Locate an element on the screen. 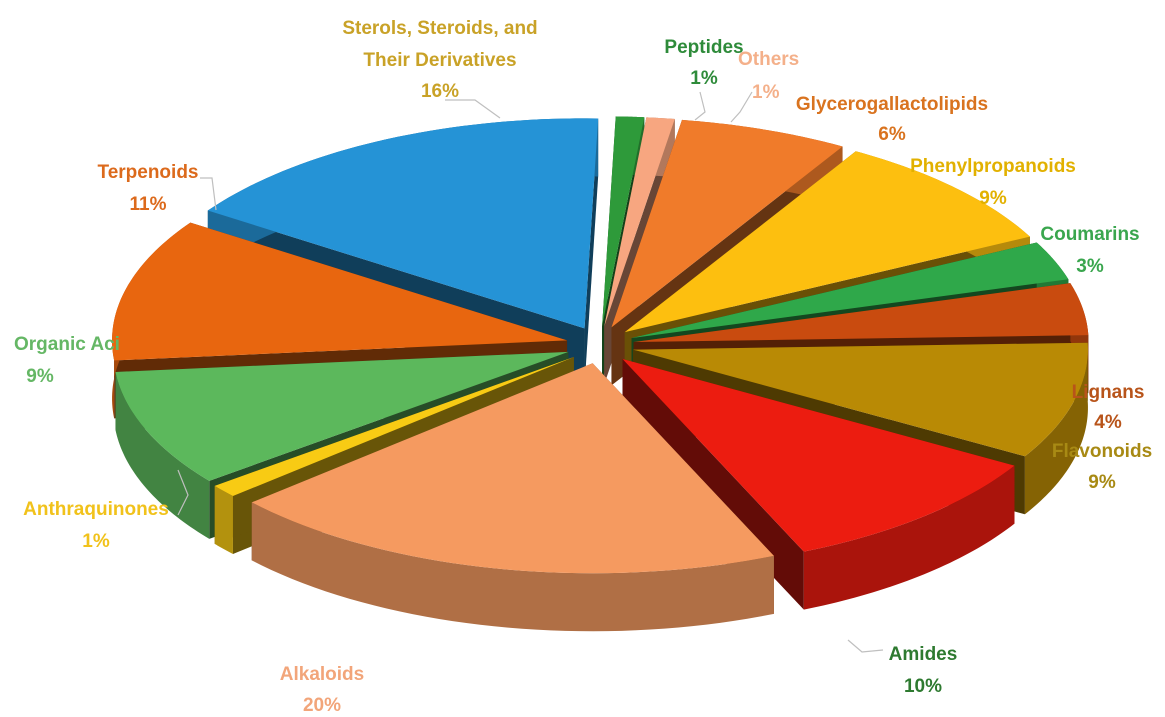 This screenshot has width=1165, height=717. slice-peptides-top is located at coordinates (623, 221).